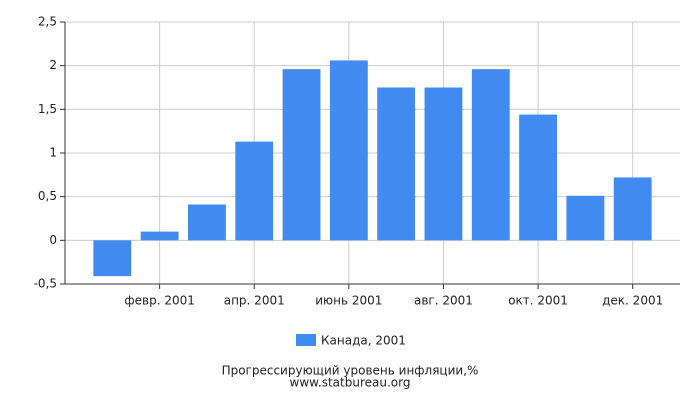 This screenshot has height=400, width=700. What do you see at coordinates (443, 301) in the screenshot?
I see `x-tick-label: авг. 2001` at bounding box center [443, 301].